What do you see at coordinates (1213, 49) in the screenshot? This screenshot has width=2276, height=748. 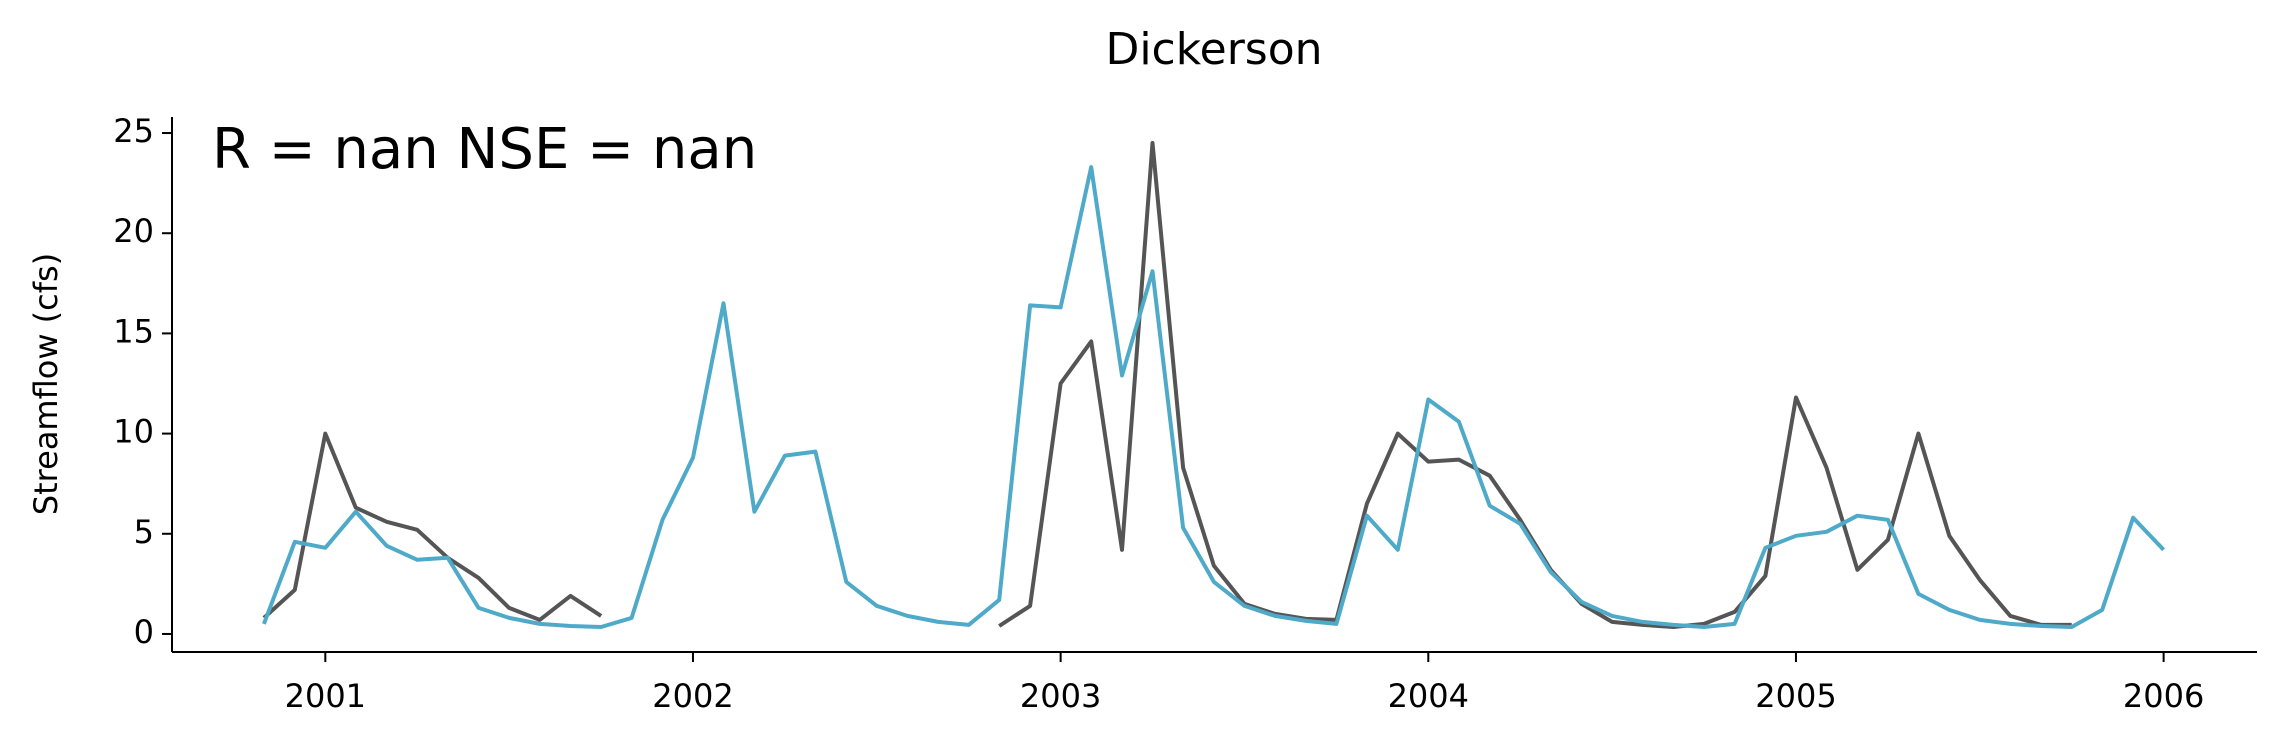 I see `chart-title: Dickerson` at bounding box center [1213, 49].